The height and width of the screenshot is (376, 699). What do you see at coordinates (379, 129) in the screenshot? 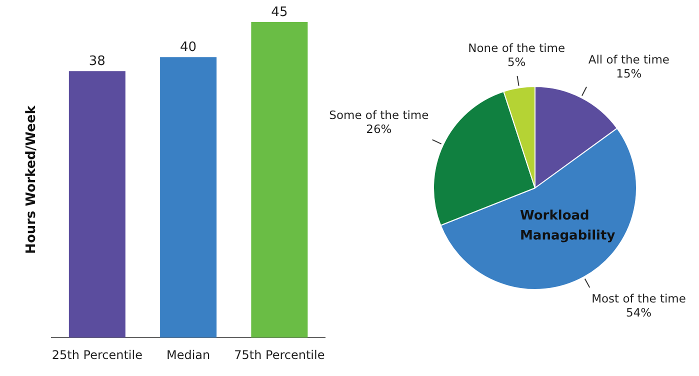
I see `data-label: 26%` at bounding box center [379, 129].